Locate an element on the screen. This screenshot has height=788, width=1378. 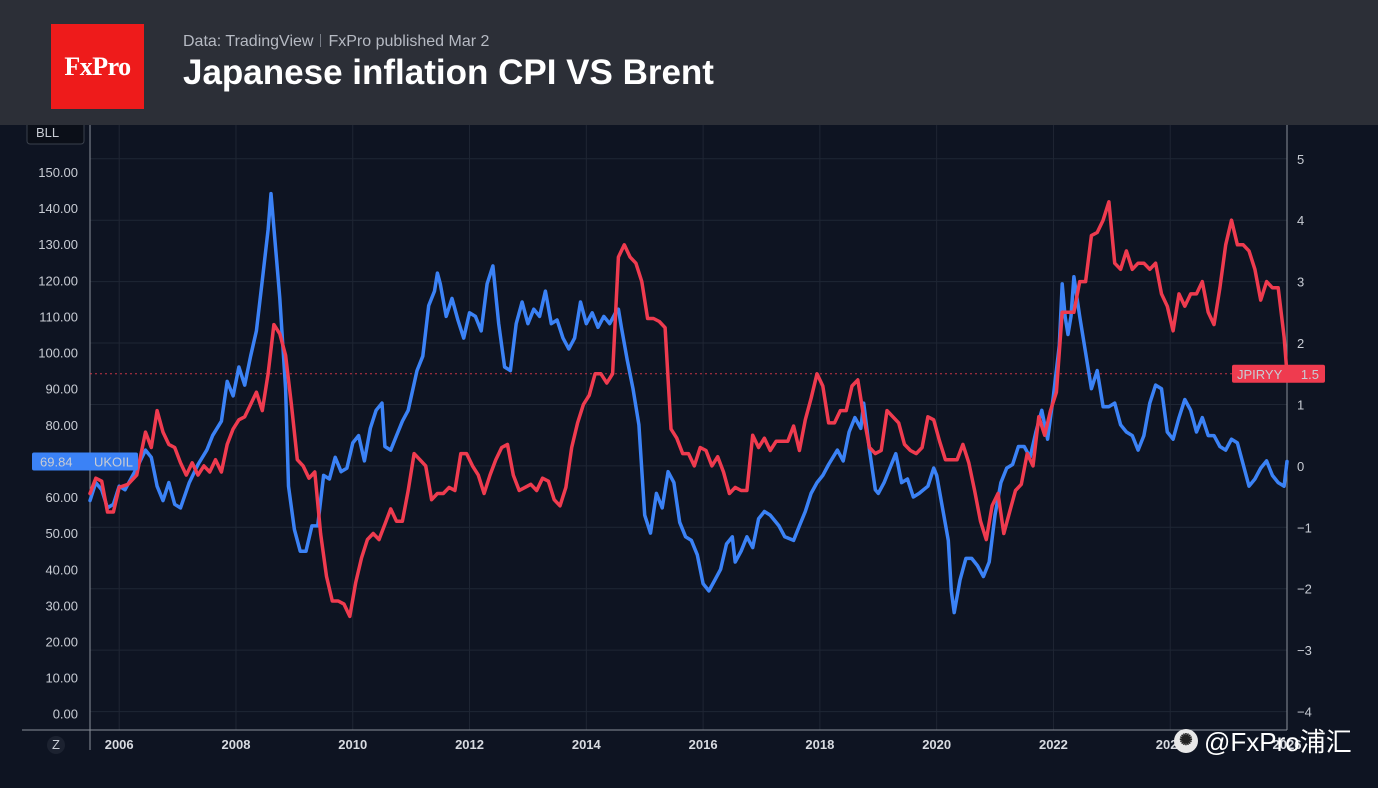
unit-badge-label: BLL is located at coordinates (47, 132).